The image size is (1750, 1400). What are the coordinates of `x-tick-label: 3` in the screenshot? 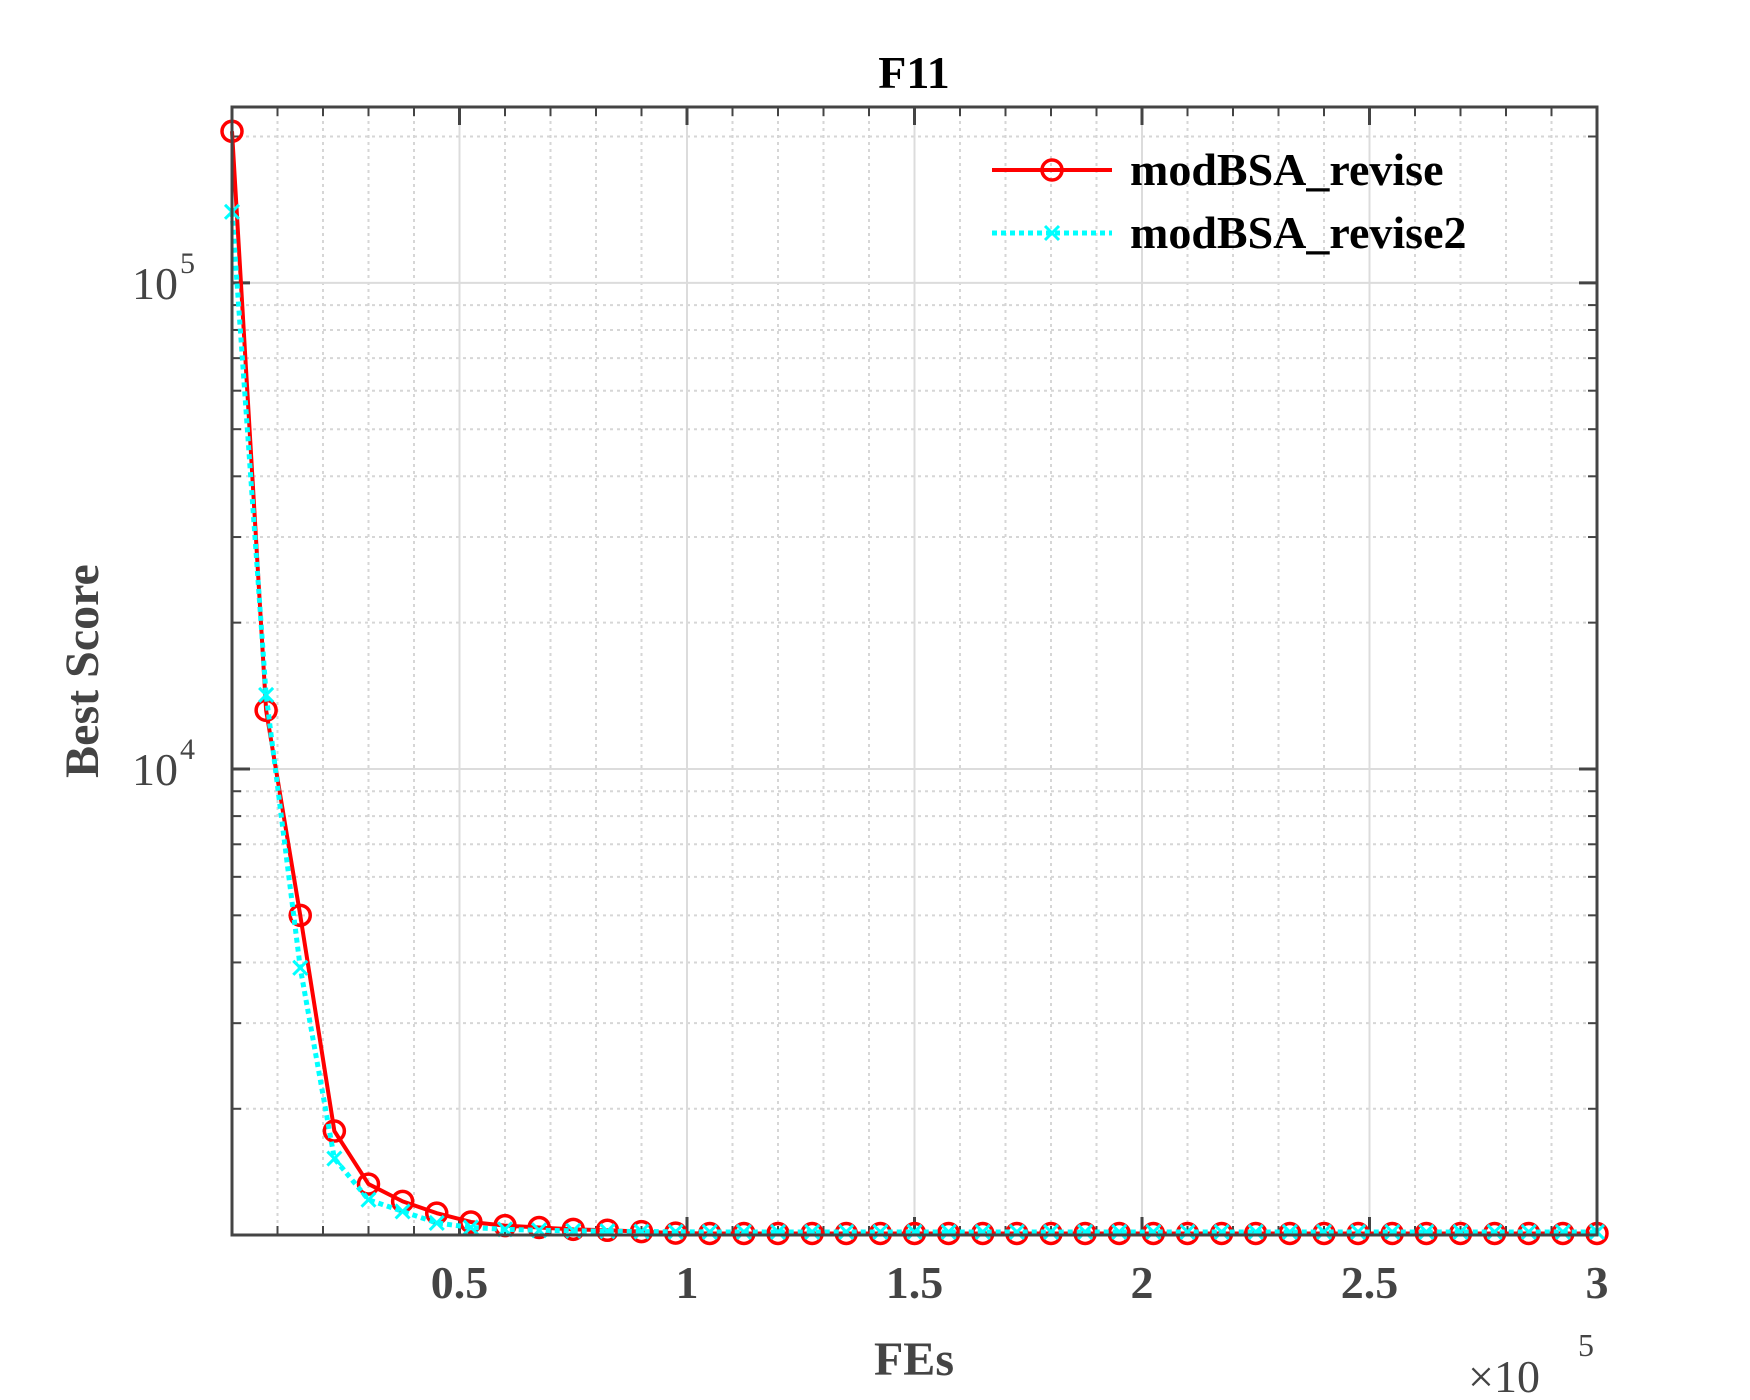 It's located at (1597, 1282).